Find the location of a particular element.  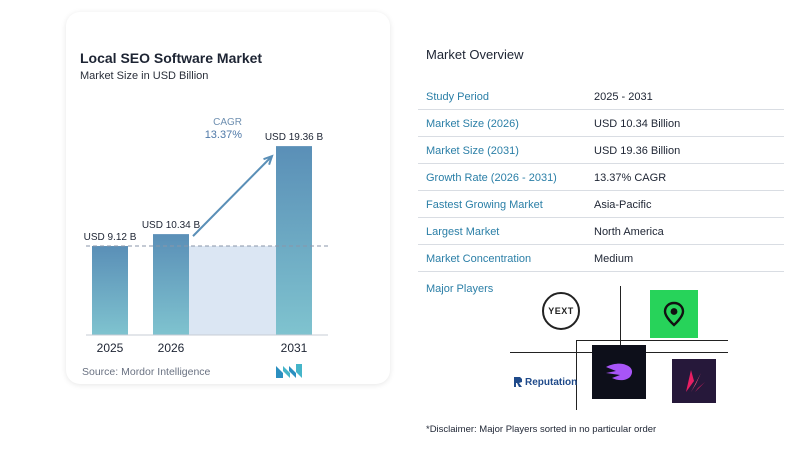

reputation-logo: Reputation is located at coordinates (545, 382).